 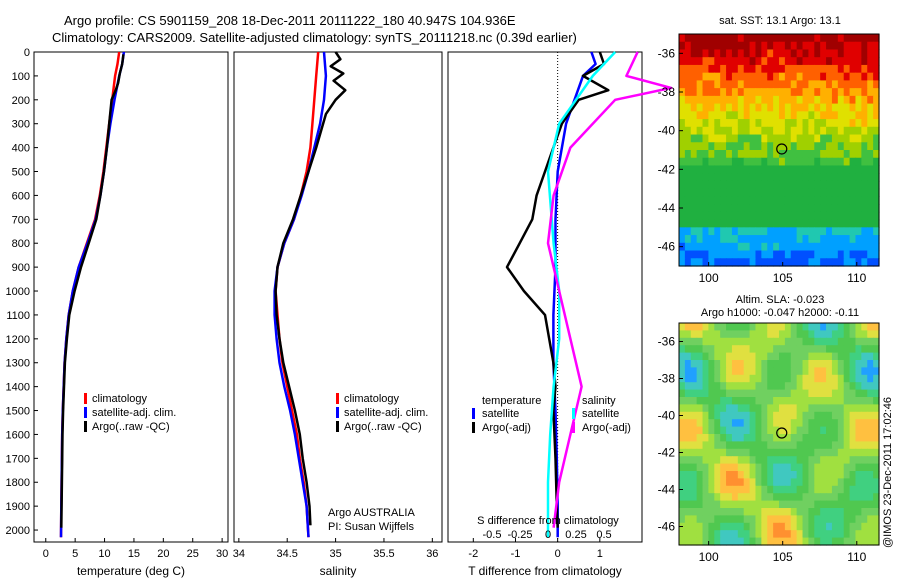 What do you see at coordinates (239, 554) in the screenshot?
I see `x-tick-label: 34` at bounding box center [239, 554].